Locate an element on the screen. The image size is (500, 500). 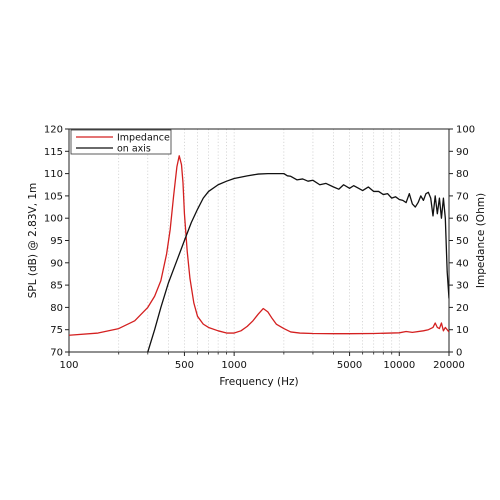
x-axis-title: Frequency (Hz) is located at coordinates (258, 382).